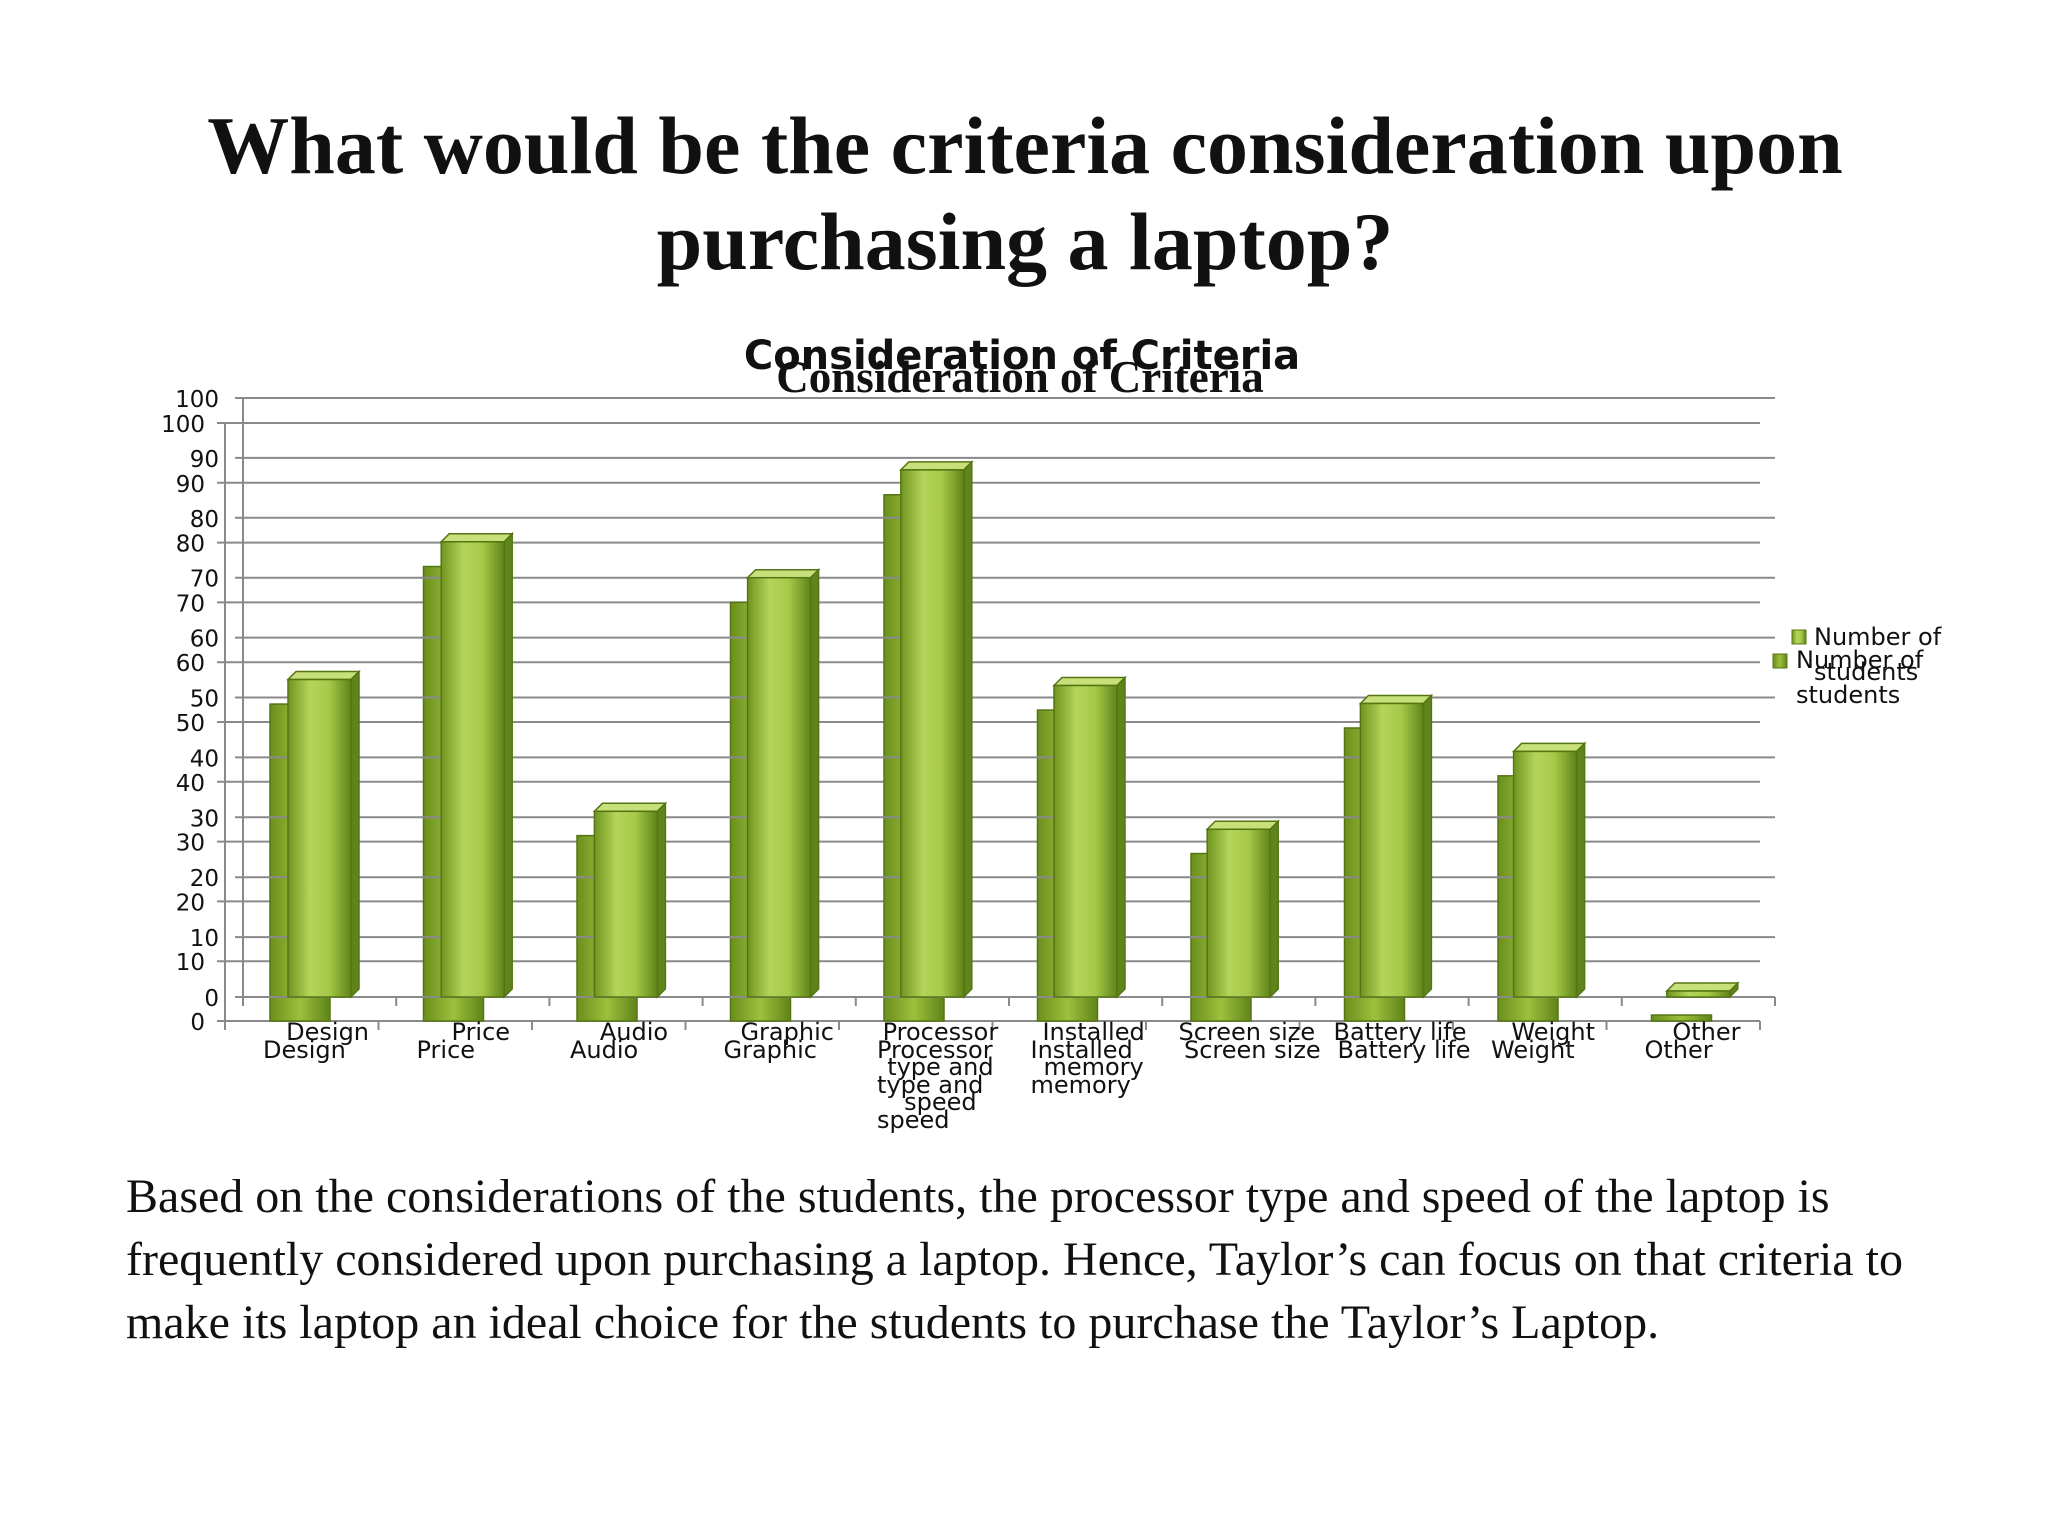  What do you see at coordinates (190, 545) in the screenshot?
I see `y-tick-label-ghost: 80` at bounding box center [190, 545].